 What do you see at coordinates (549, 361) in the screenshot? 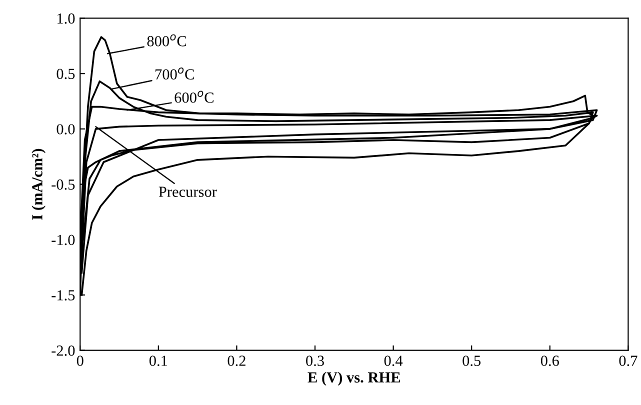
I see `x-tick-label: 0.6` at bounding box center [549, 361].